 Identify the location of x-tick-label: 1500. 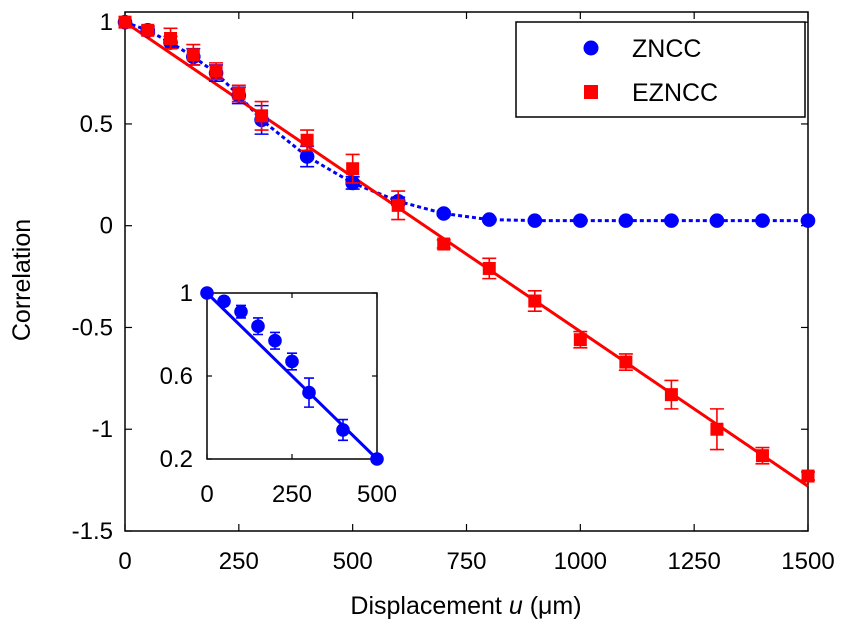
(807, 561).